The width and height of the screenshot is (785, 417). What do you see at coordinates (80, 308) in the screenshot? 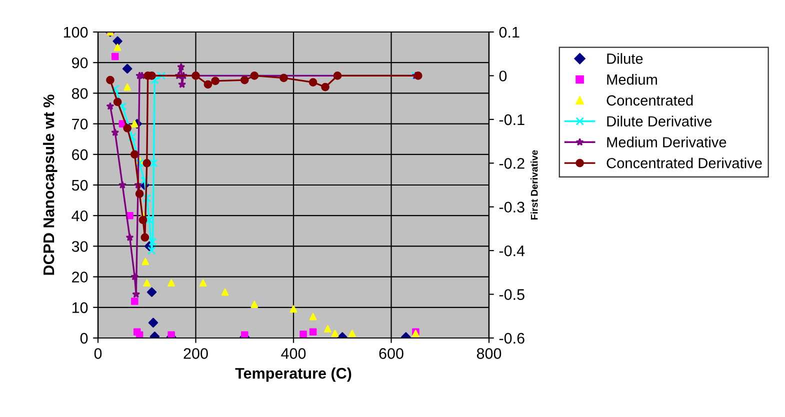
I see `y-tick-label: 10` at bounding box center [80, 308].